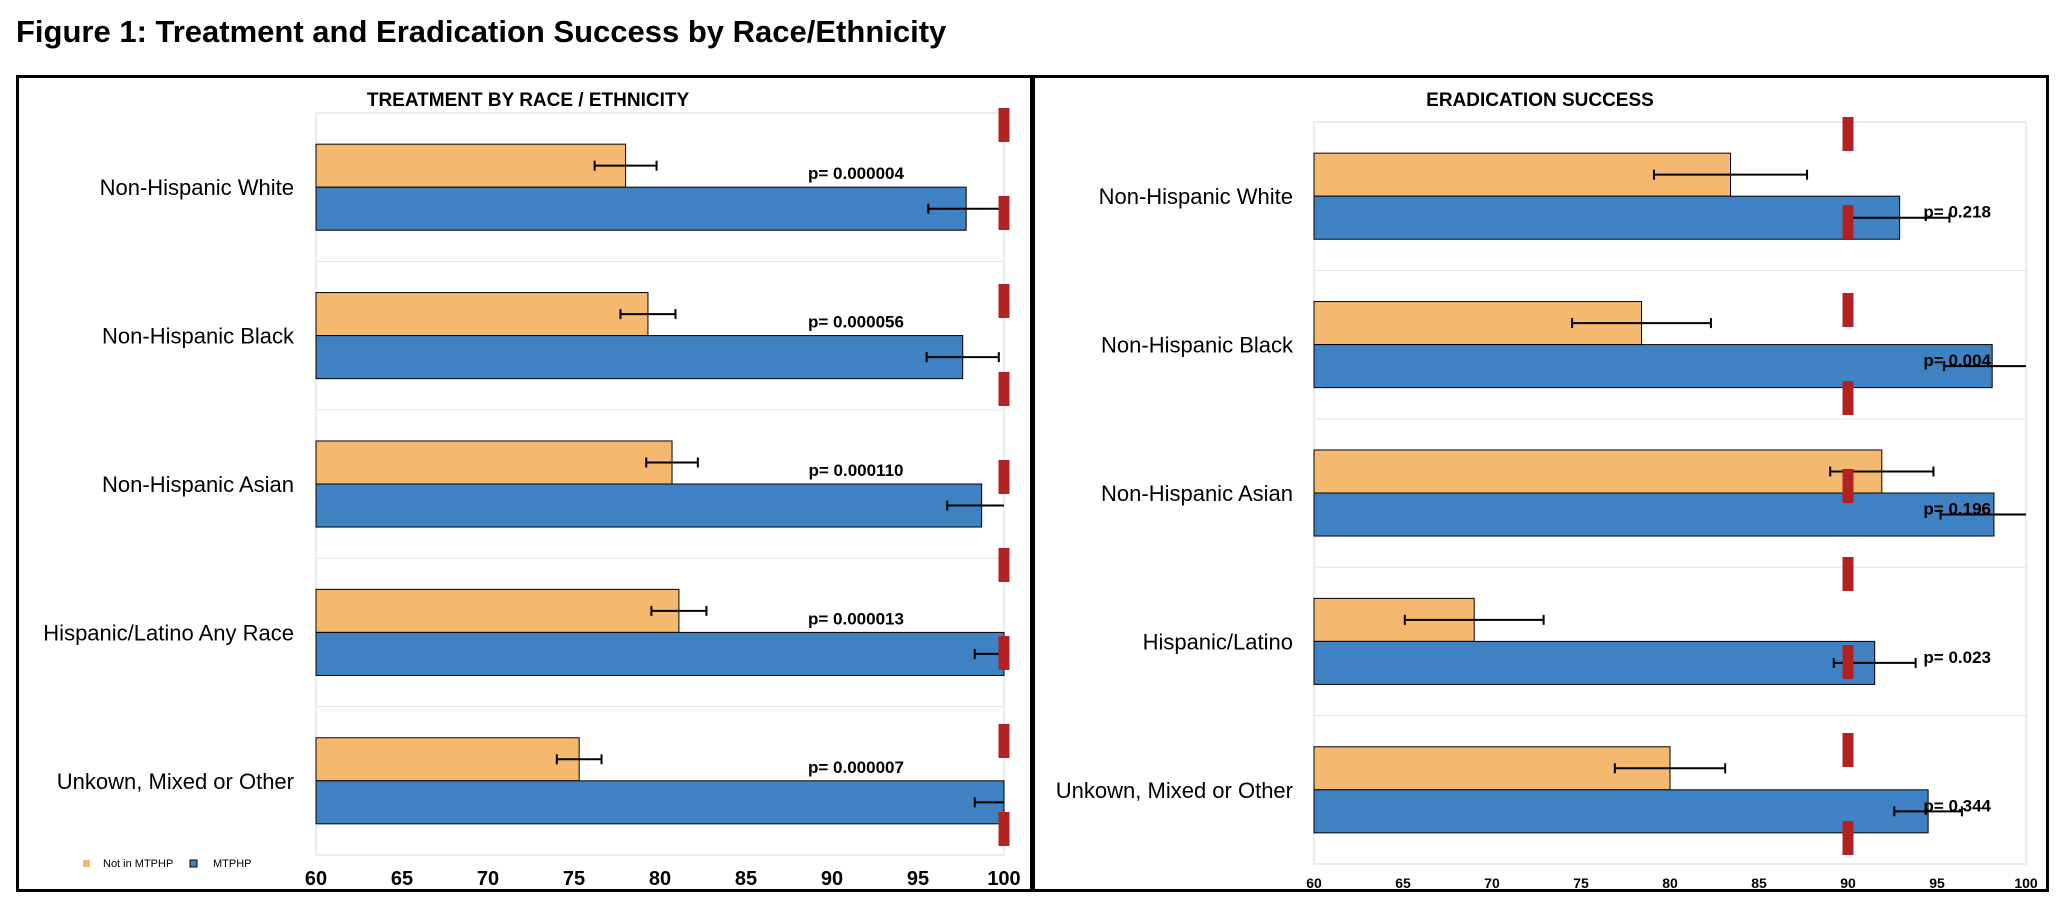 This screenshot has height=904, width=2064. I want to click on legend-label-mtphp: MTPHP, so click(232, 864).